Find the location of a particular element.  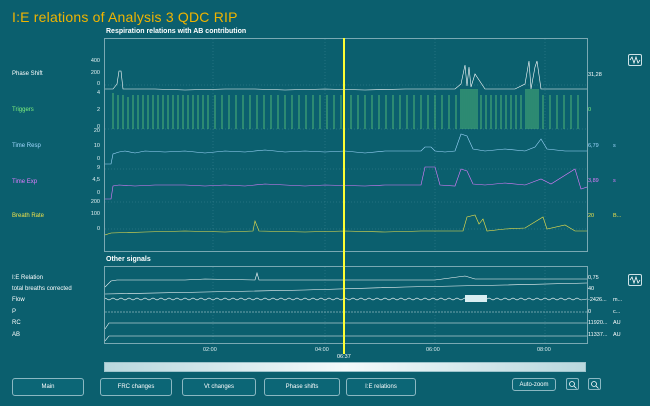

row-label-flow: Flow is located at coordinates (18, 300).